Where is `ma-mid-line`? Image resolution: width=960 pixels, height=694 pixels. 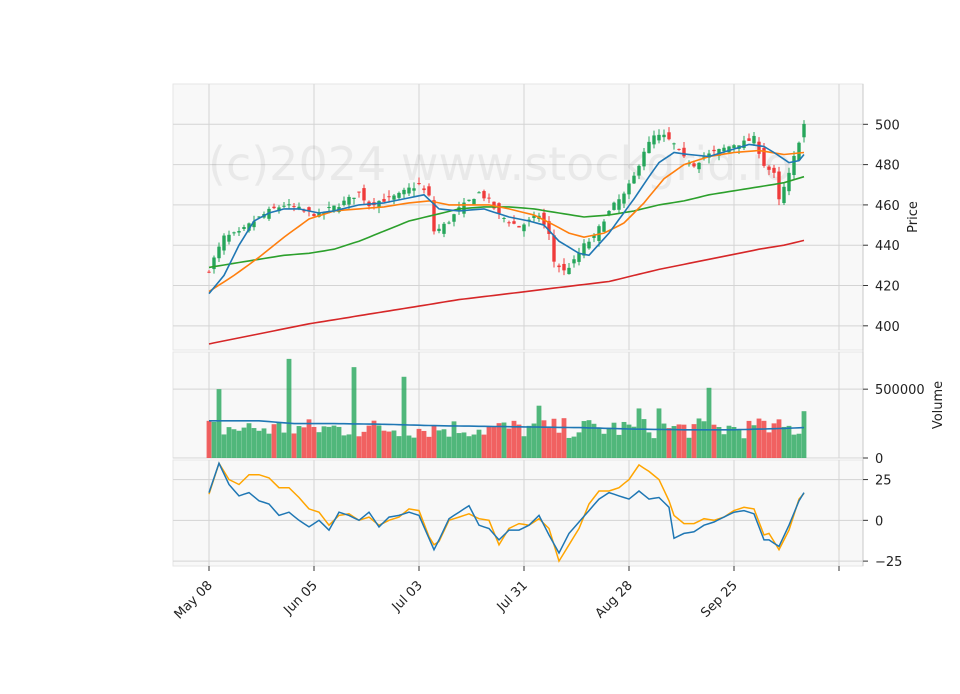 ma-mid-line is located at coordinates (506, 221).